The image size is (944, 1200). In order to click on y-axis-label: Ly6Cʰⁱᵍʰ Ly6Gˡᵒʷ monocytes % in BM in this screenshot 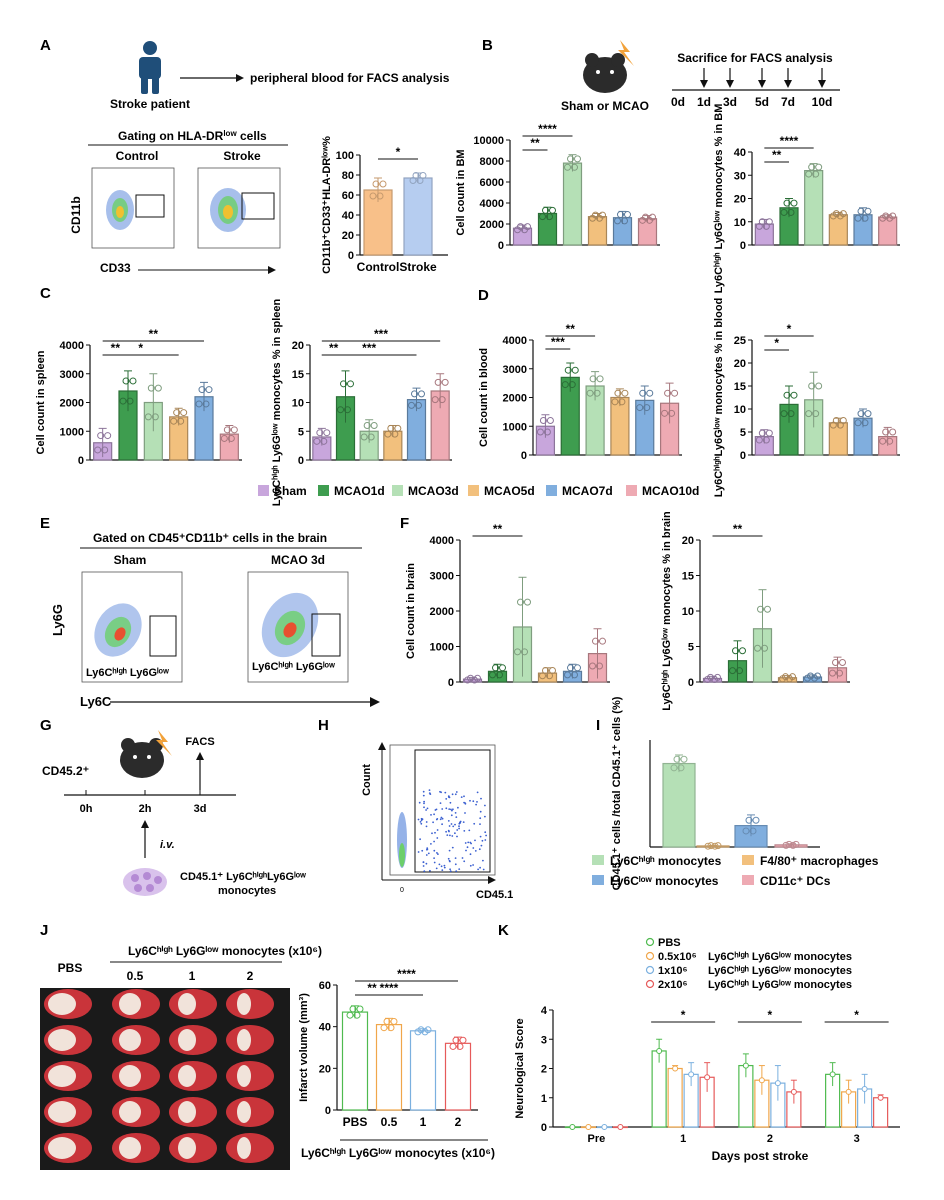, I will do `click(718, 199)`.